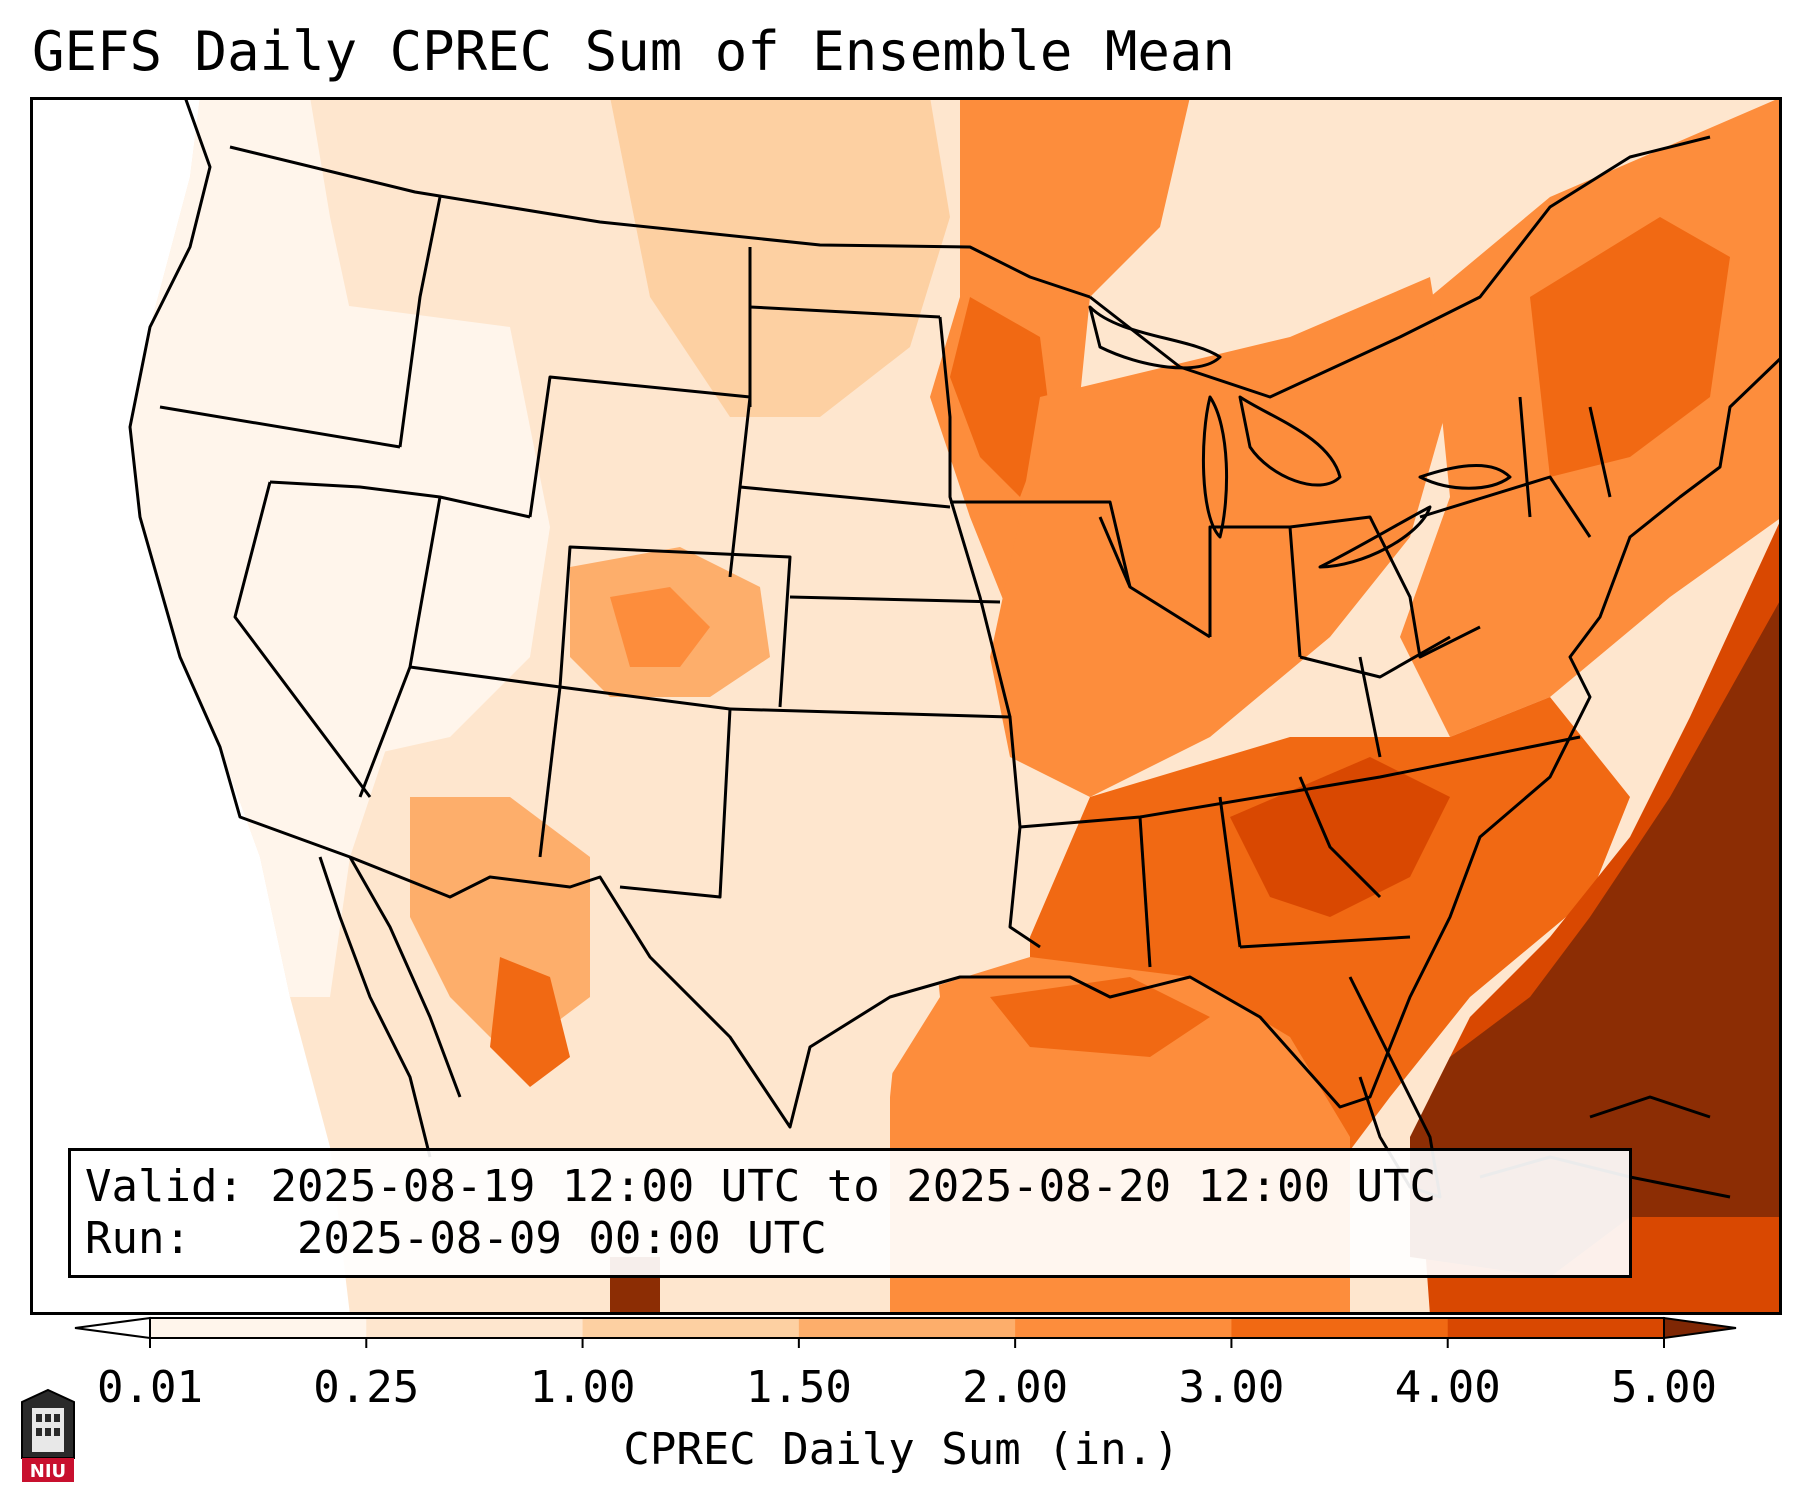 The height and width of the screenshot is (1500, 1803). I want to click on colorbar, so click(905, 1332).